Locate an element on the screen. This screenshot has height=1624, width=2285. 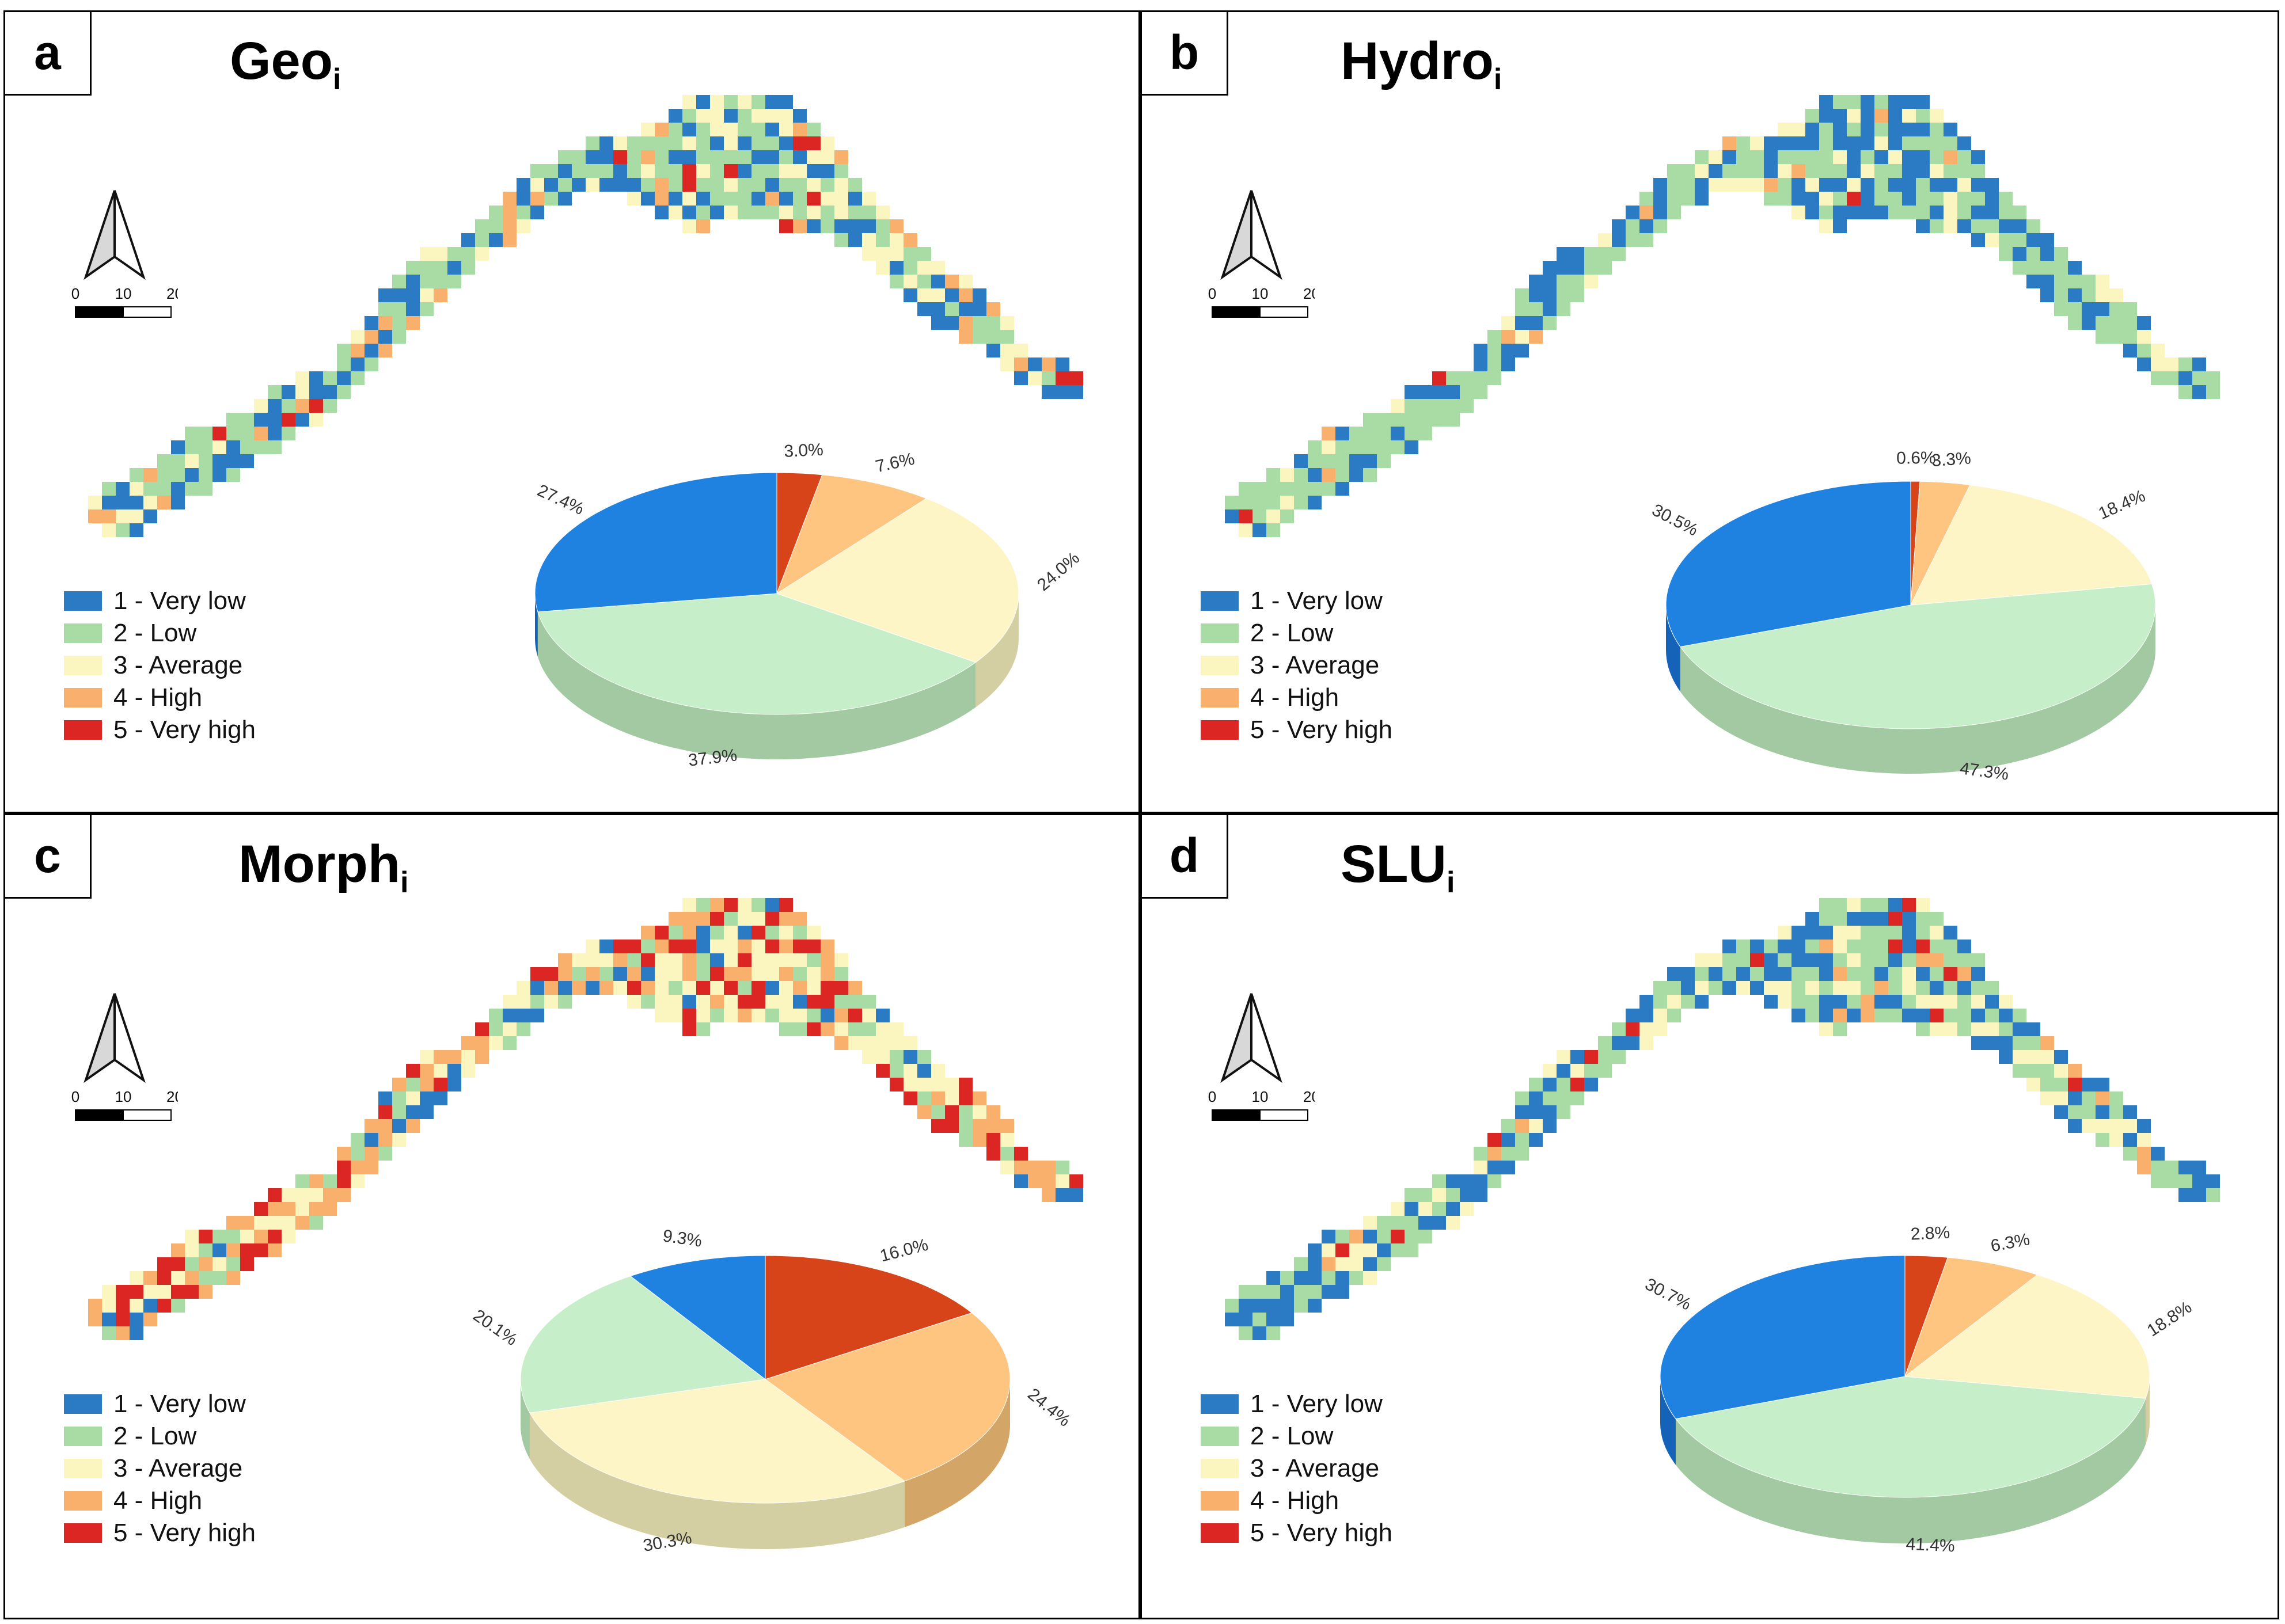
scale-tick-label: 0 is located at coordinates (1212, 293).